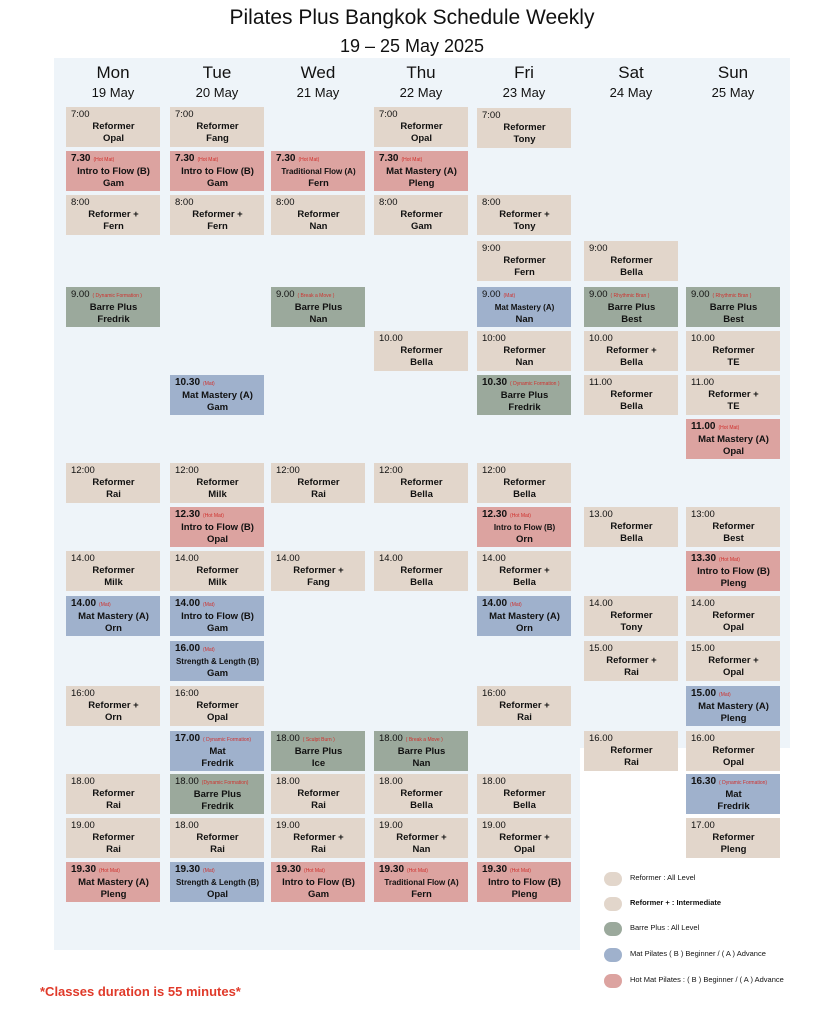 The width and height of the screenshot is (824, 1024). Describe the element at coordinates (83, 781) in the screenshot. I see `class-time: 18.00` at that location.